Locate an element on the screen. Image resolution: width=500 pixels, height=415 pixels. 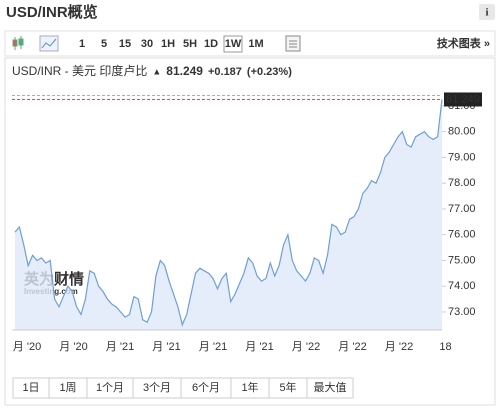
y-tick-label: 74.00 is located at coordinates (462, 286).